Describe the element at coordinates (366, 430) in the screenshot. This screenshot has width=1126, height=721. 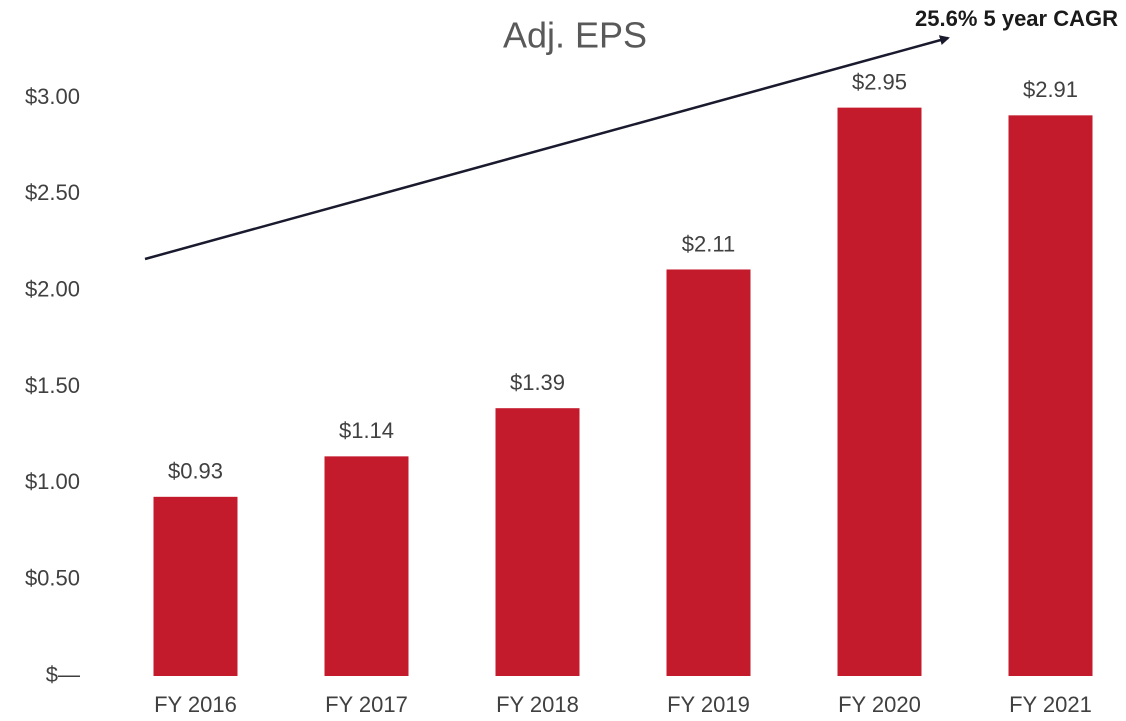
I see `value-label: $1.14` at that location.